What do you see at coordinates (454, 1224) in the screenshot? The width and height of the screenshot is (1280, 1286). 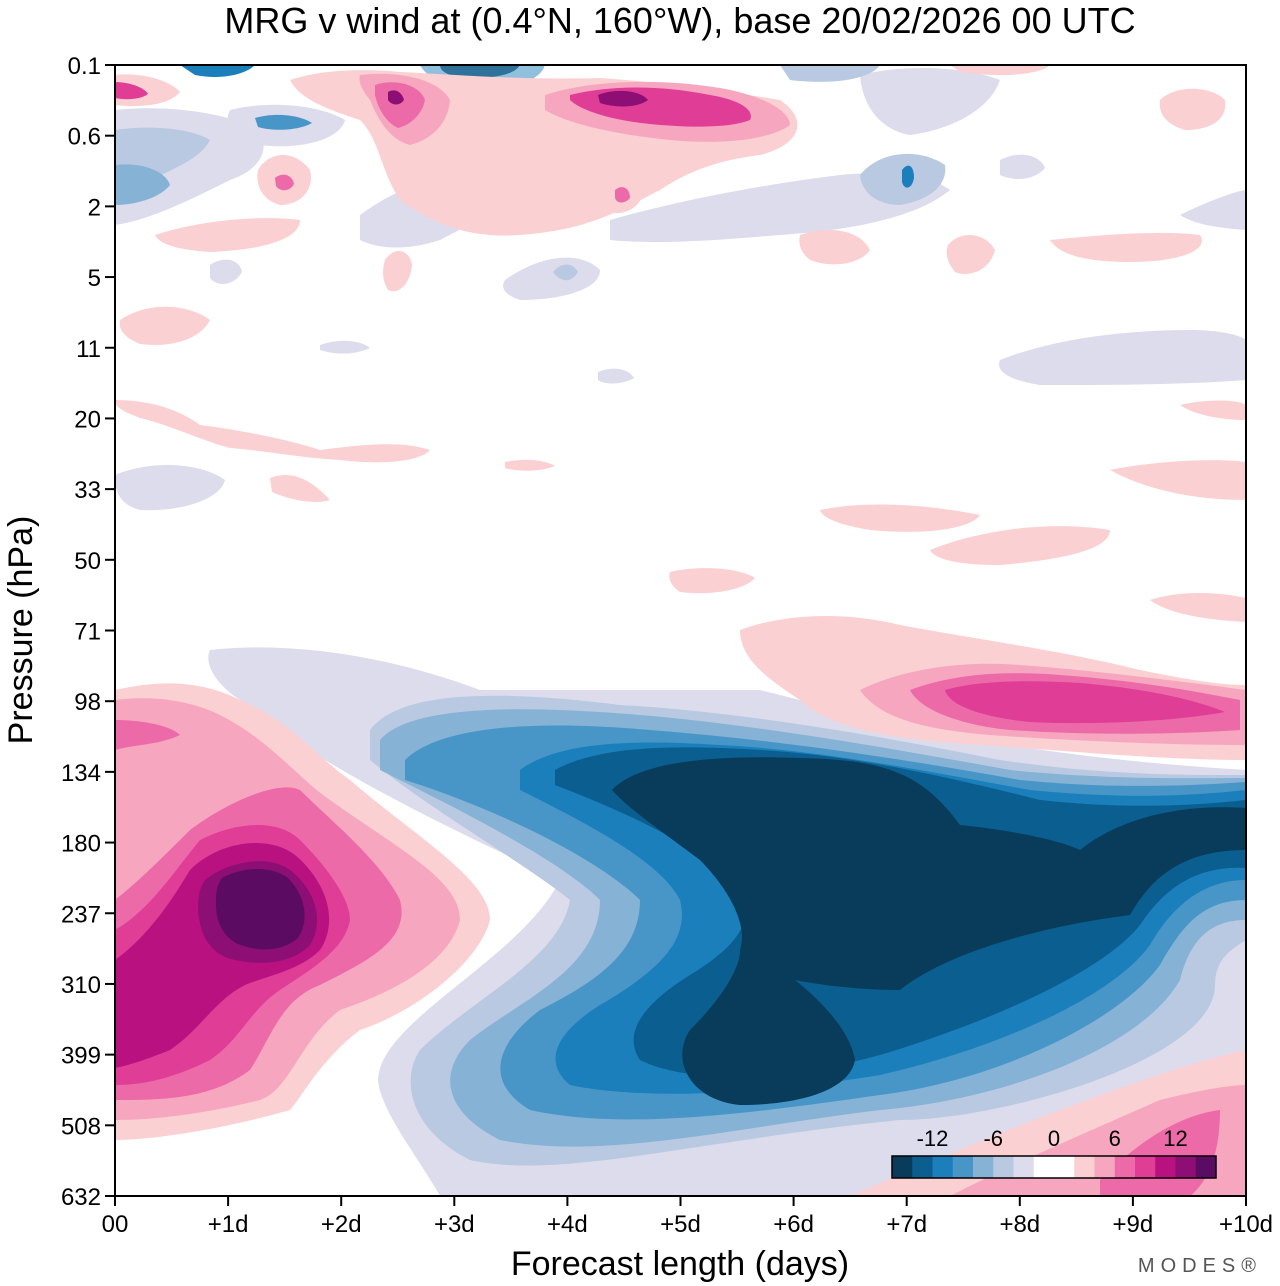 I see `x-tick-label: +3d` at bounding box center [454, 1224].